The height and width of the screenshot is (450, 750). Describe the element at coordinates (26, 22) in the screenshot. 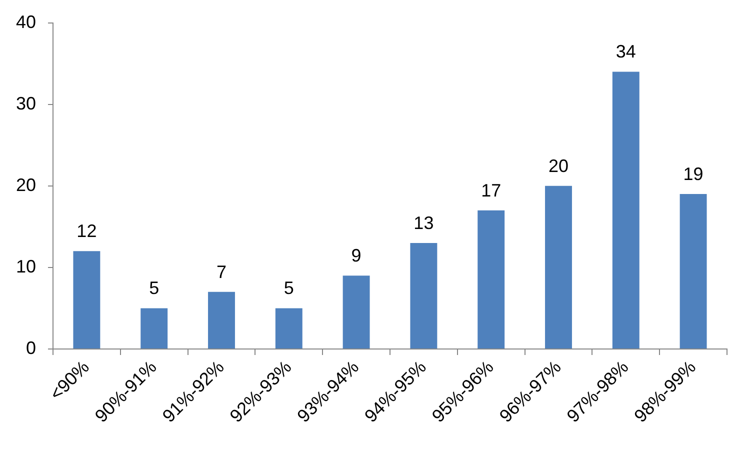

I see `y-tick-label: 40` at that location.